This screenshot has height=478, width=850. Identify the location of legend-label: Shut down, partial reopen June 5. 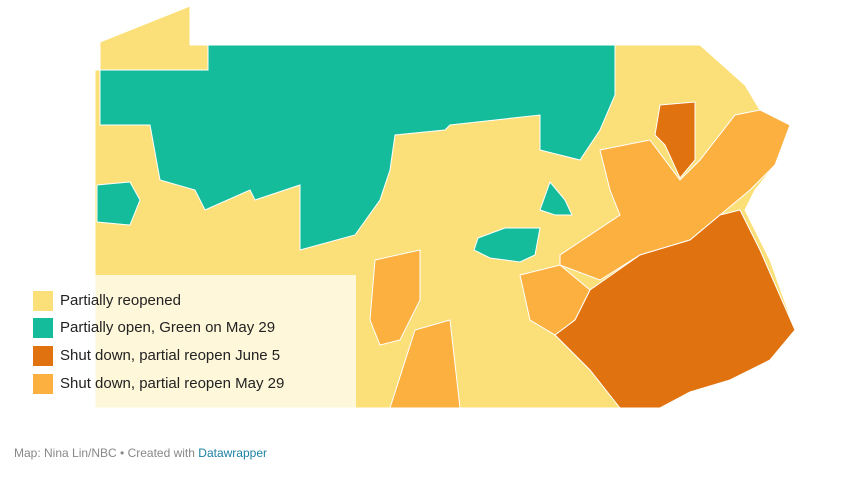
(170, 355).